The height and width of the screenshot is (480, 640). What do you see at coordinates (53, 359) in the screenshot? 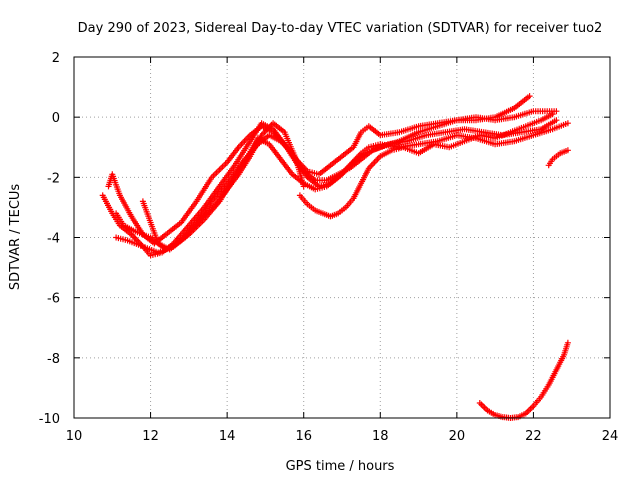
I see `y-tick-label: -8` at bounding box center [53, 359].